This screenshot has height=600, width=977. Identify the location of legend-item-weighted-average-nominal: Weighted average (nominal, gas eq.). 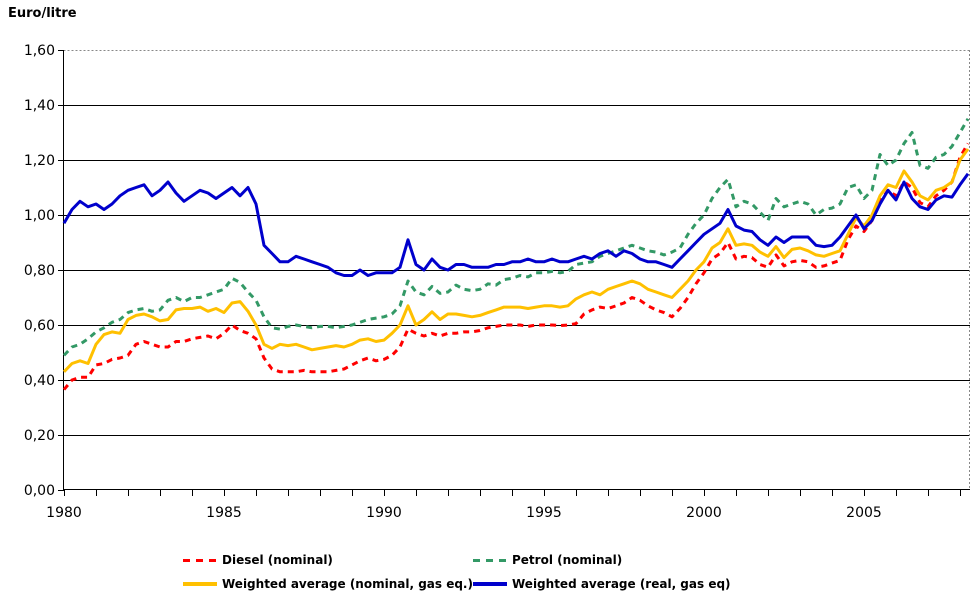
(328, 584).